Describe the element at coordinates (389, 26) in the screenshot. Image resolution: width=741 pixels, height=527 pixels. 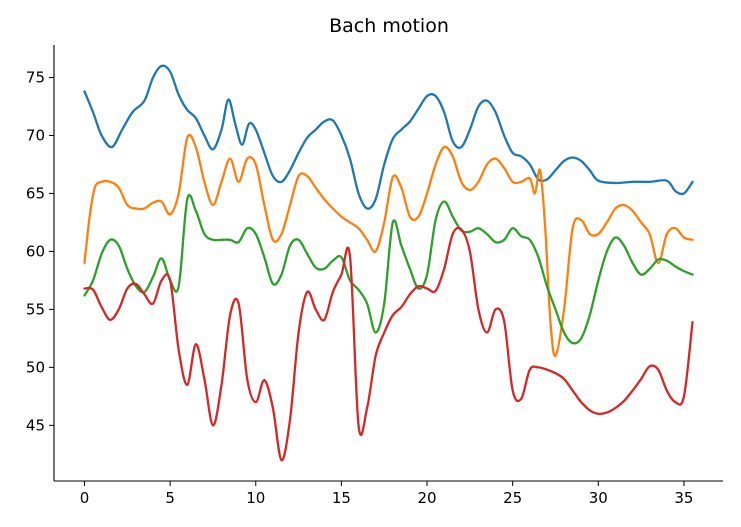
I see `chart-title: Bach motion` at that location.